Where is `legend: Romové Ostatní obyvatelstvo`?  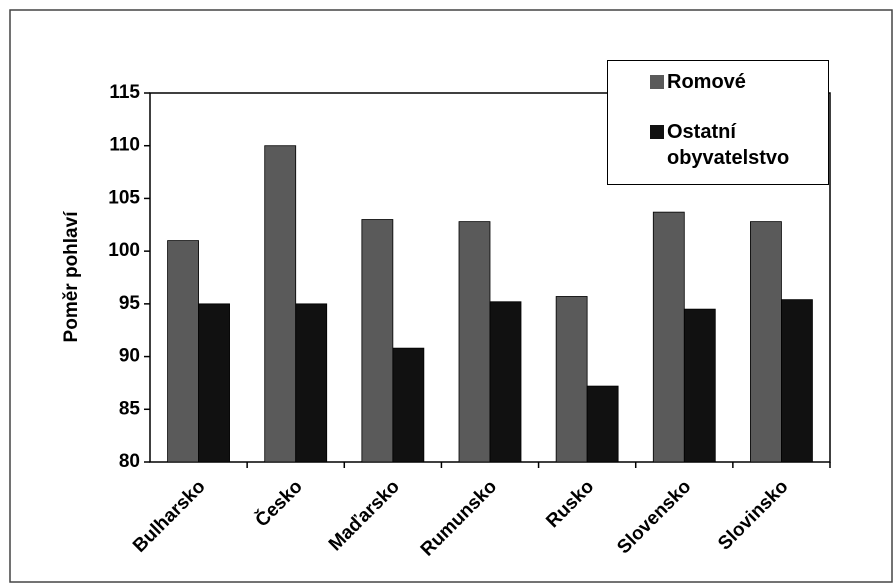 legend: Romové Ostatní obyvatelstvo is located at coordinates (718, 122).